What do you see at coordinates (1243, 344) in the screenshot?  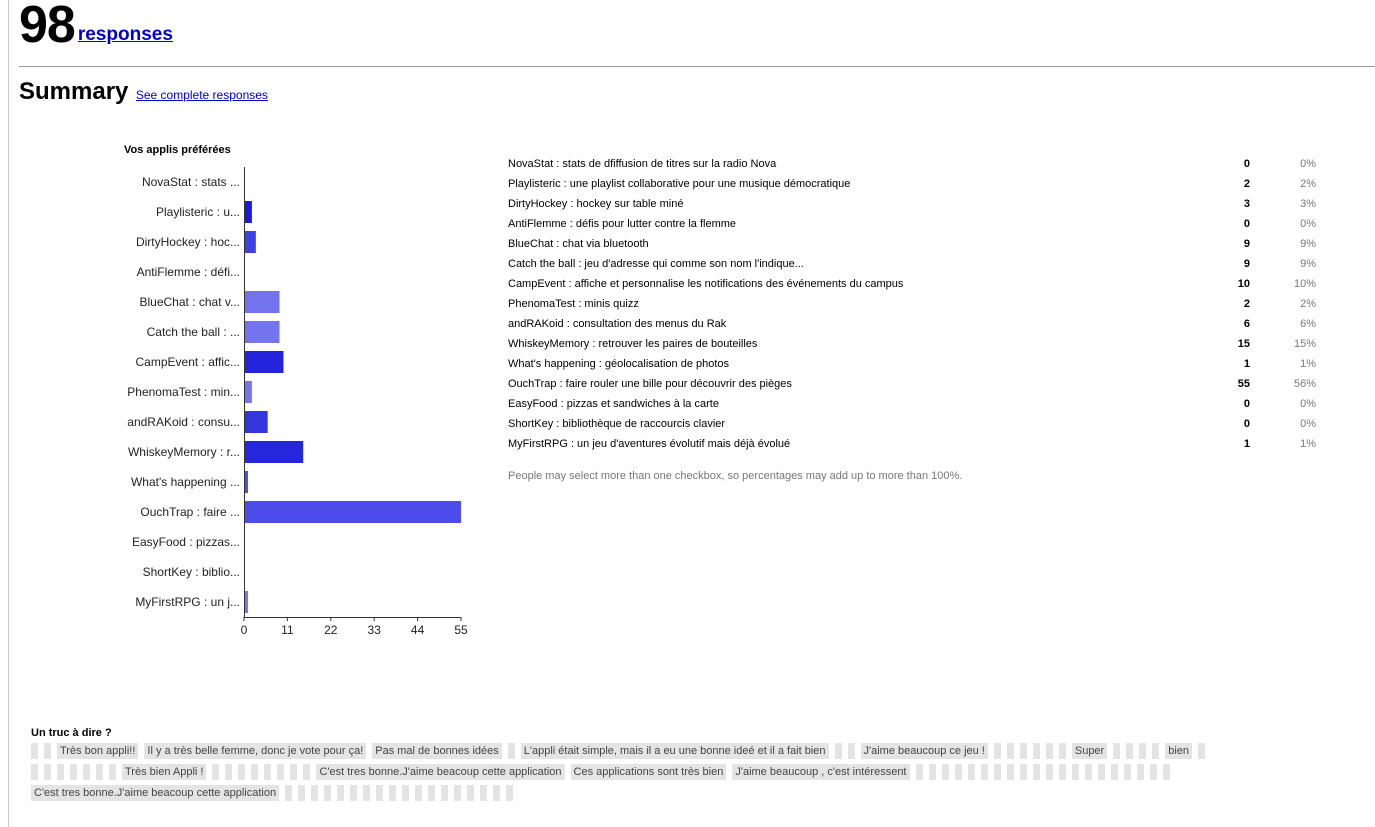 I see `stats-count: 15` at bounding box center [1243, 344].